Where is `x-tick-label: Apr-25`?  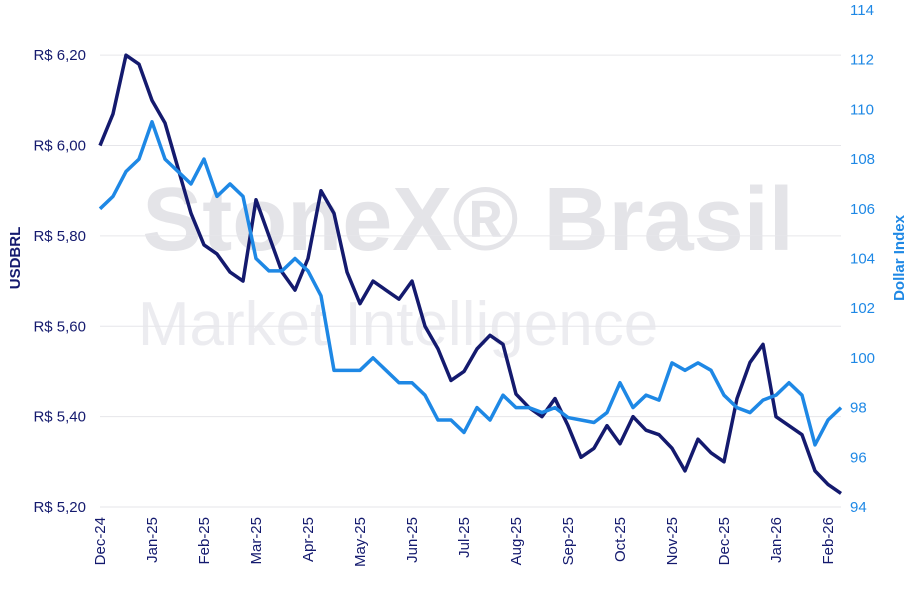
x-tick-label: Apr-25 is located at coordinates (308, 539).